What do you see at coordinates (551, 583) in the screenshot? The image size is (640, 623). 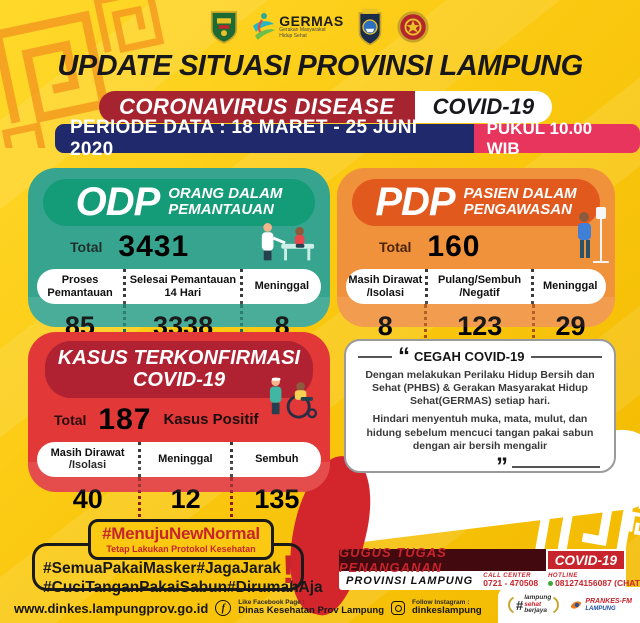 I see `whatsapp-dot-icon` at bounding box center [551, 583].